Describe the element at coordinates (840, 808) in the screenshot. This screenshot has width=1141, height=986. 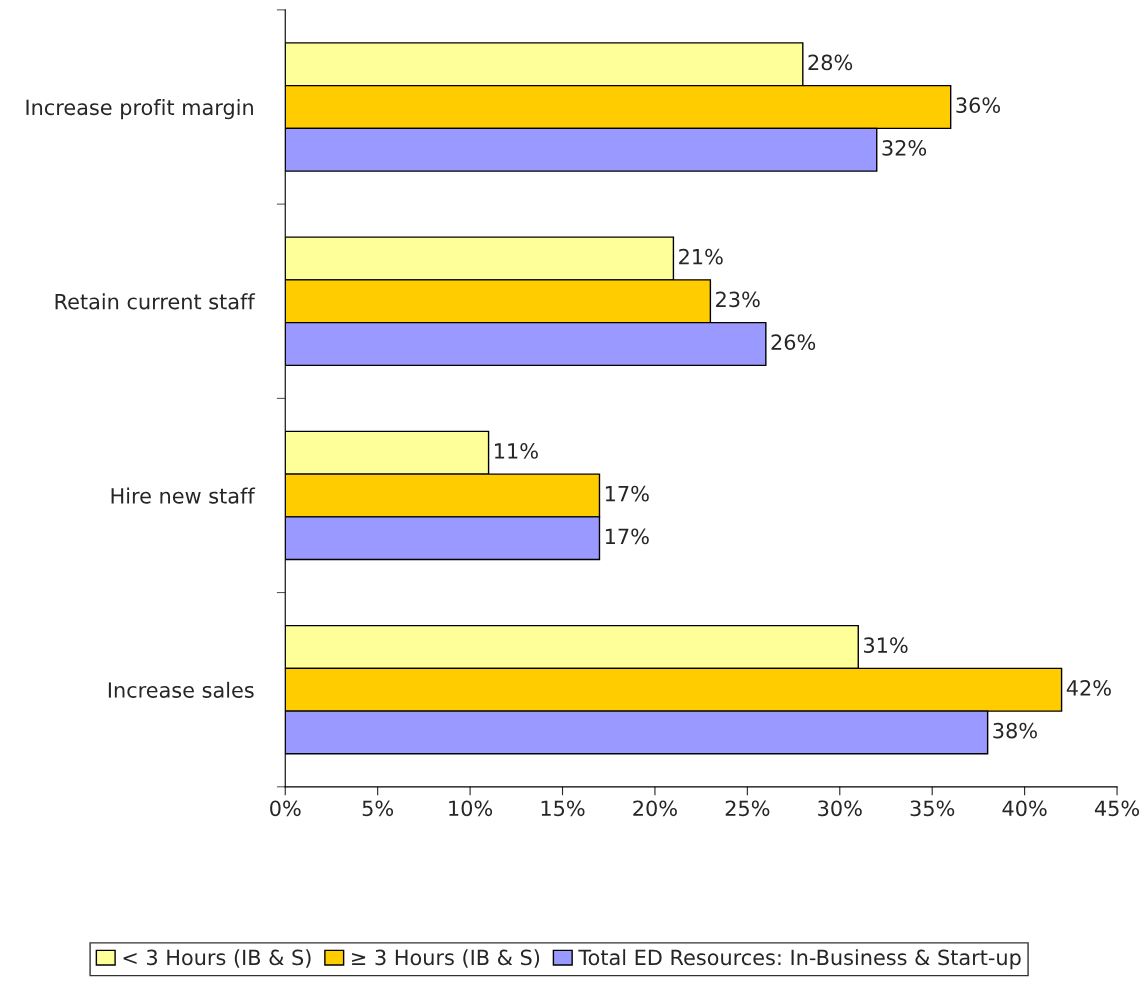
I see `x-tick-label: 30%` at that location.